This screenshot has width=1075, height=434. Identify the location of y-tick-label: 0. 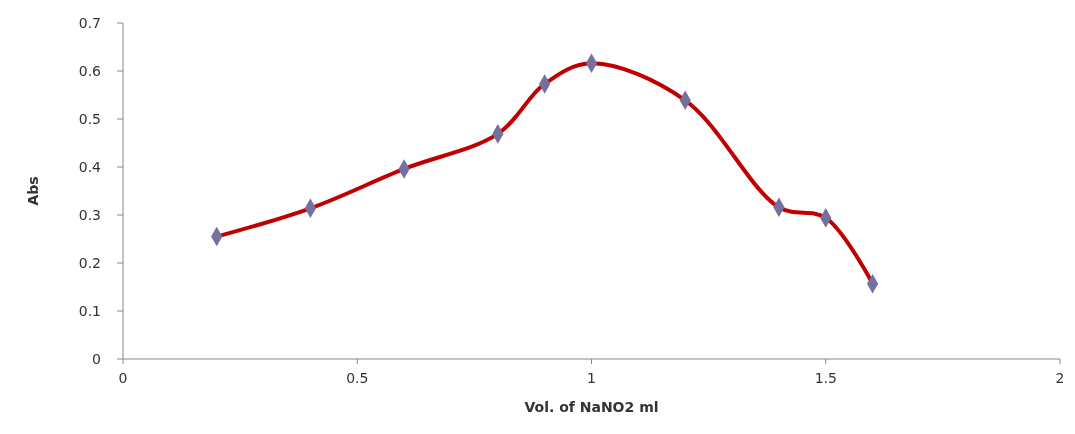
(96, 358).